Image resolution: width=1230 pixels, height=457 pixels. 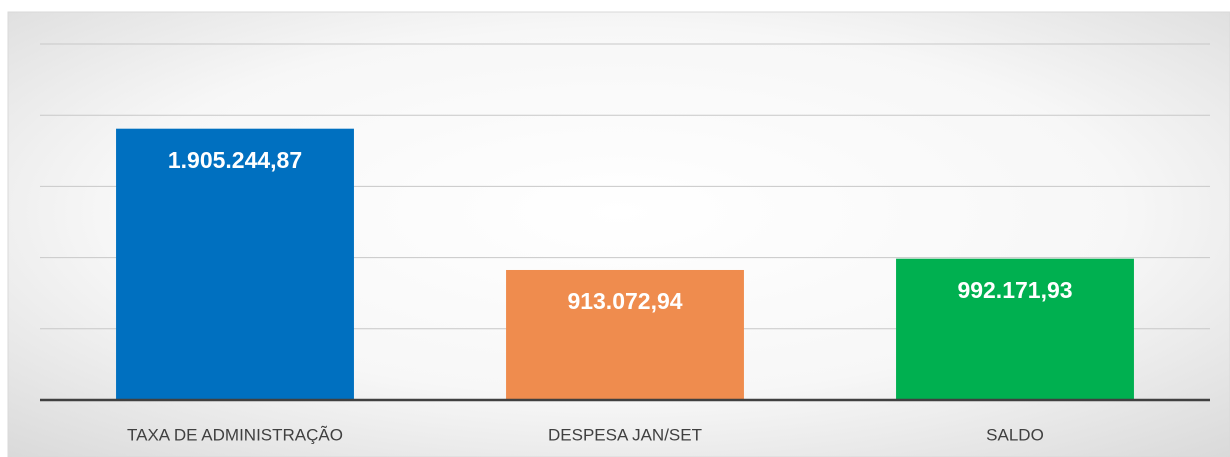 What do you see at coordinates (624, 301) in the screenshot?
I see `value-label: 913.072,94` at bounding box center [624, 301].